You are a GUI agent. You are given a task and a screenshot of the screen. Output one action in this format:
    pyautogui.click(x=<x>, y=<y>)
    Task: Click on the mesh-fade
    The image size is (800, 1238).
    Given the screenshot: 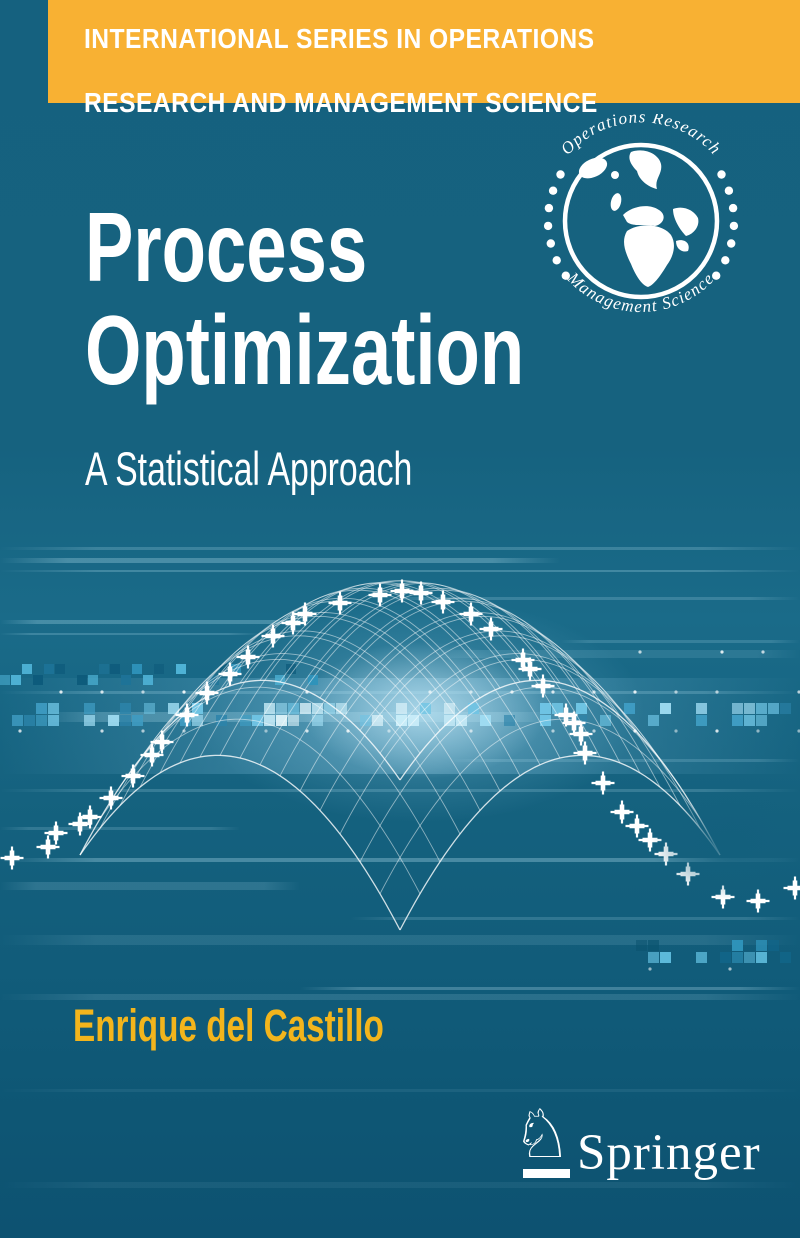 What is the action you would take?
    pyautogui.click(x=710, y=845)
    